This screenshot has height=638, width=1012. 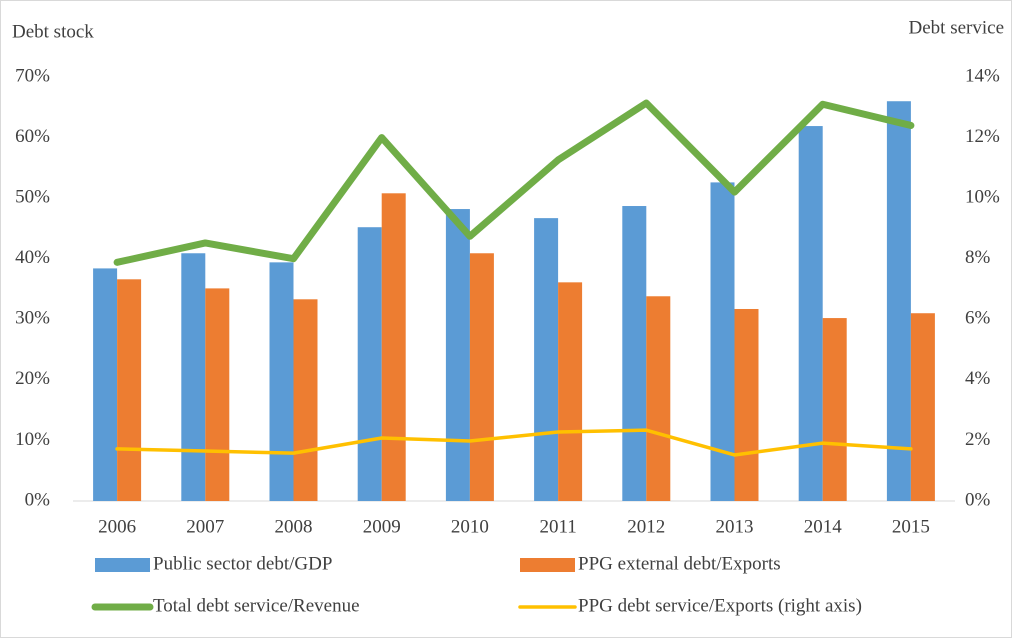 What do you see at coordinates (117, 526) in the screenshot?
I see `x-tick-label: 2006` at bounding box center [117, 526].